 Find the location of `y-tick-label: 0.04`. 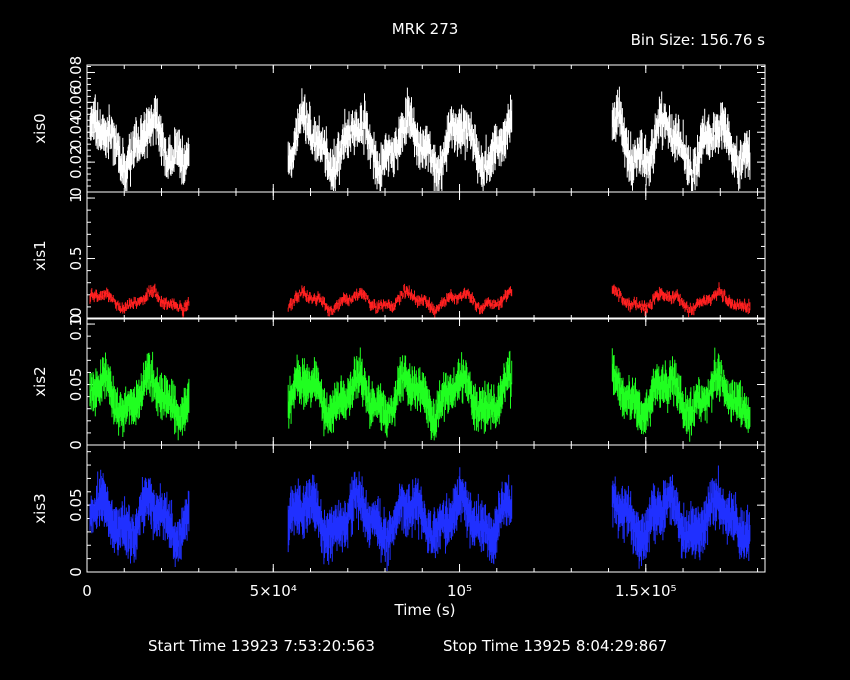

y-tick-label: 0.04 is located at coordinates (76, 132).